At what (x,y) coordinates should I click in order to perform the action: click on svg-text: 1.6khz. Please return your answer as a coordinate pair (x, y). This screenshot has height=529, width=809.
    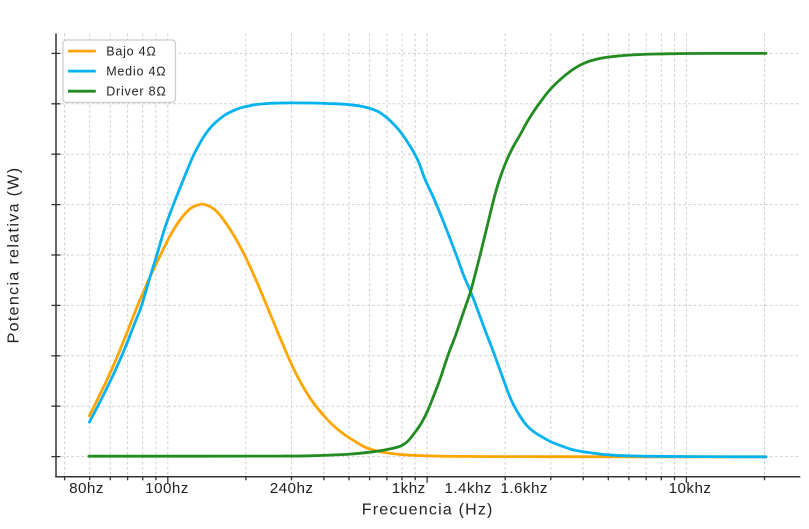
    Looking at the image, I should click on (523, 488).